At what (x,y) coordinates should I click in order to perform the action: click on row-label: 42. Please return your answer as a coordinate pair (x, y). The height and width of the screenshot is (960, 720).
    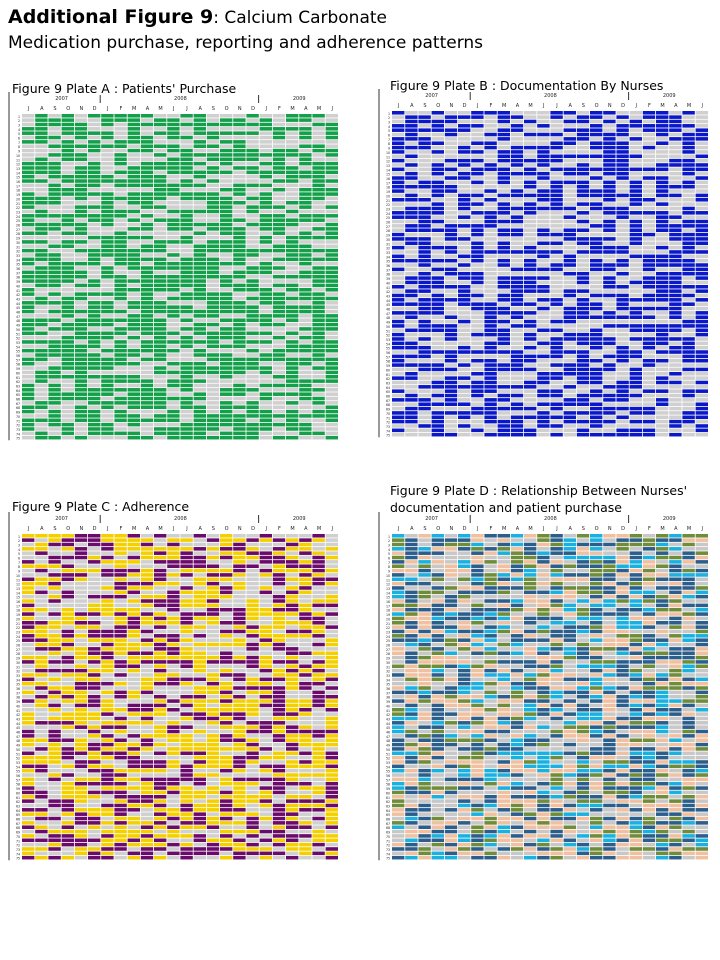
    Looking at the image, I should click on (388, 292).